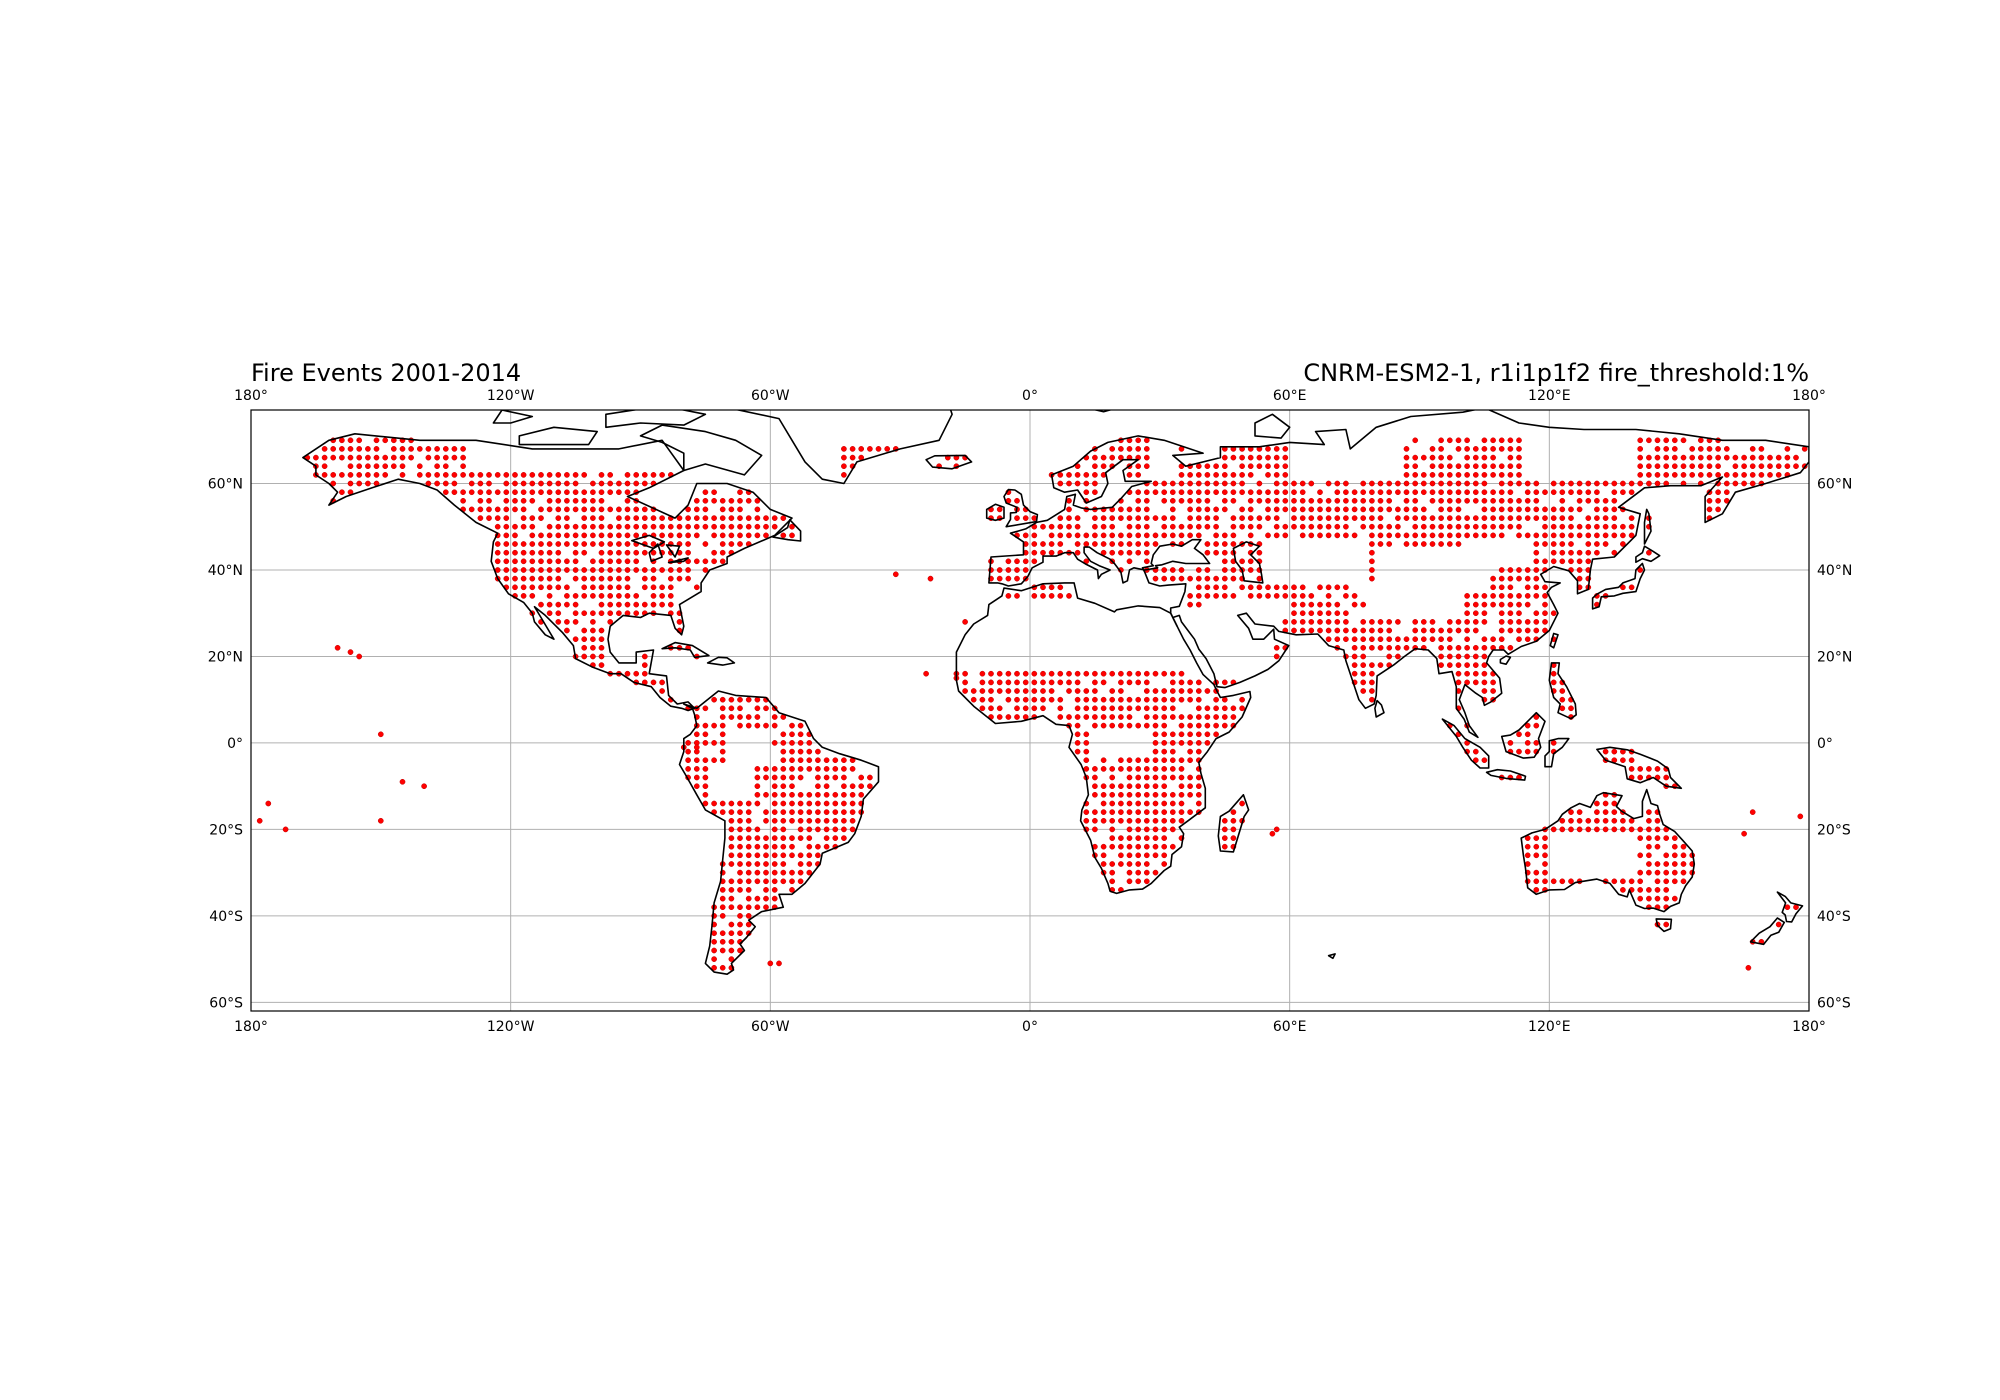  Describe the element at coordinates (701, 450) in the screenshot. I see `coastline` at that location.